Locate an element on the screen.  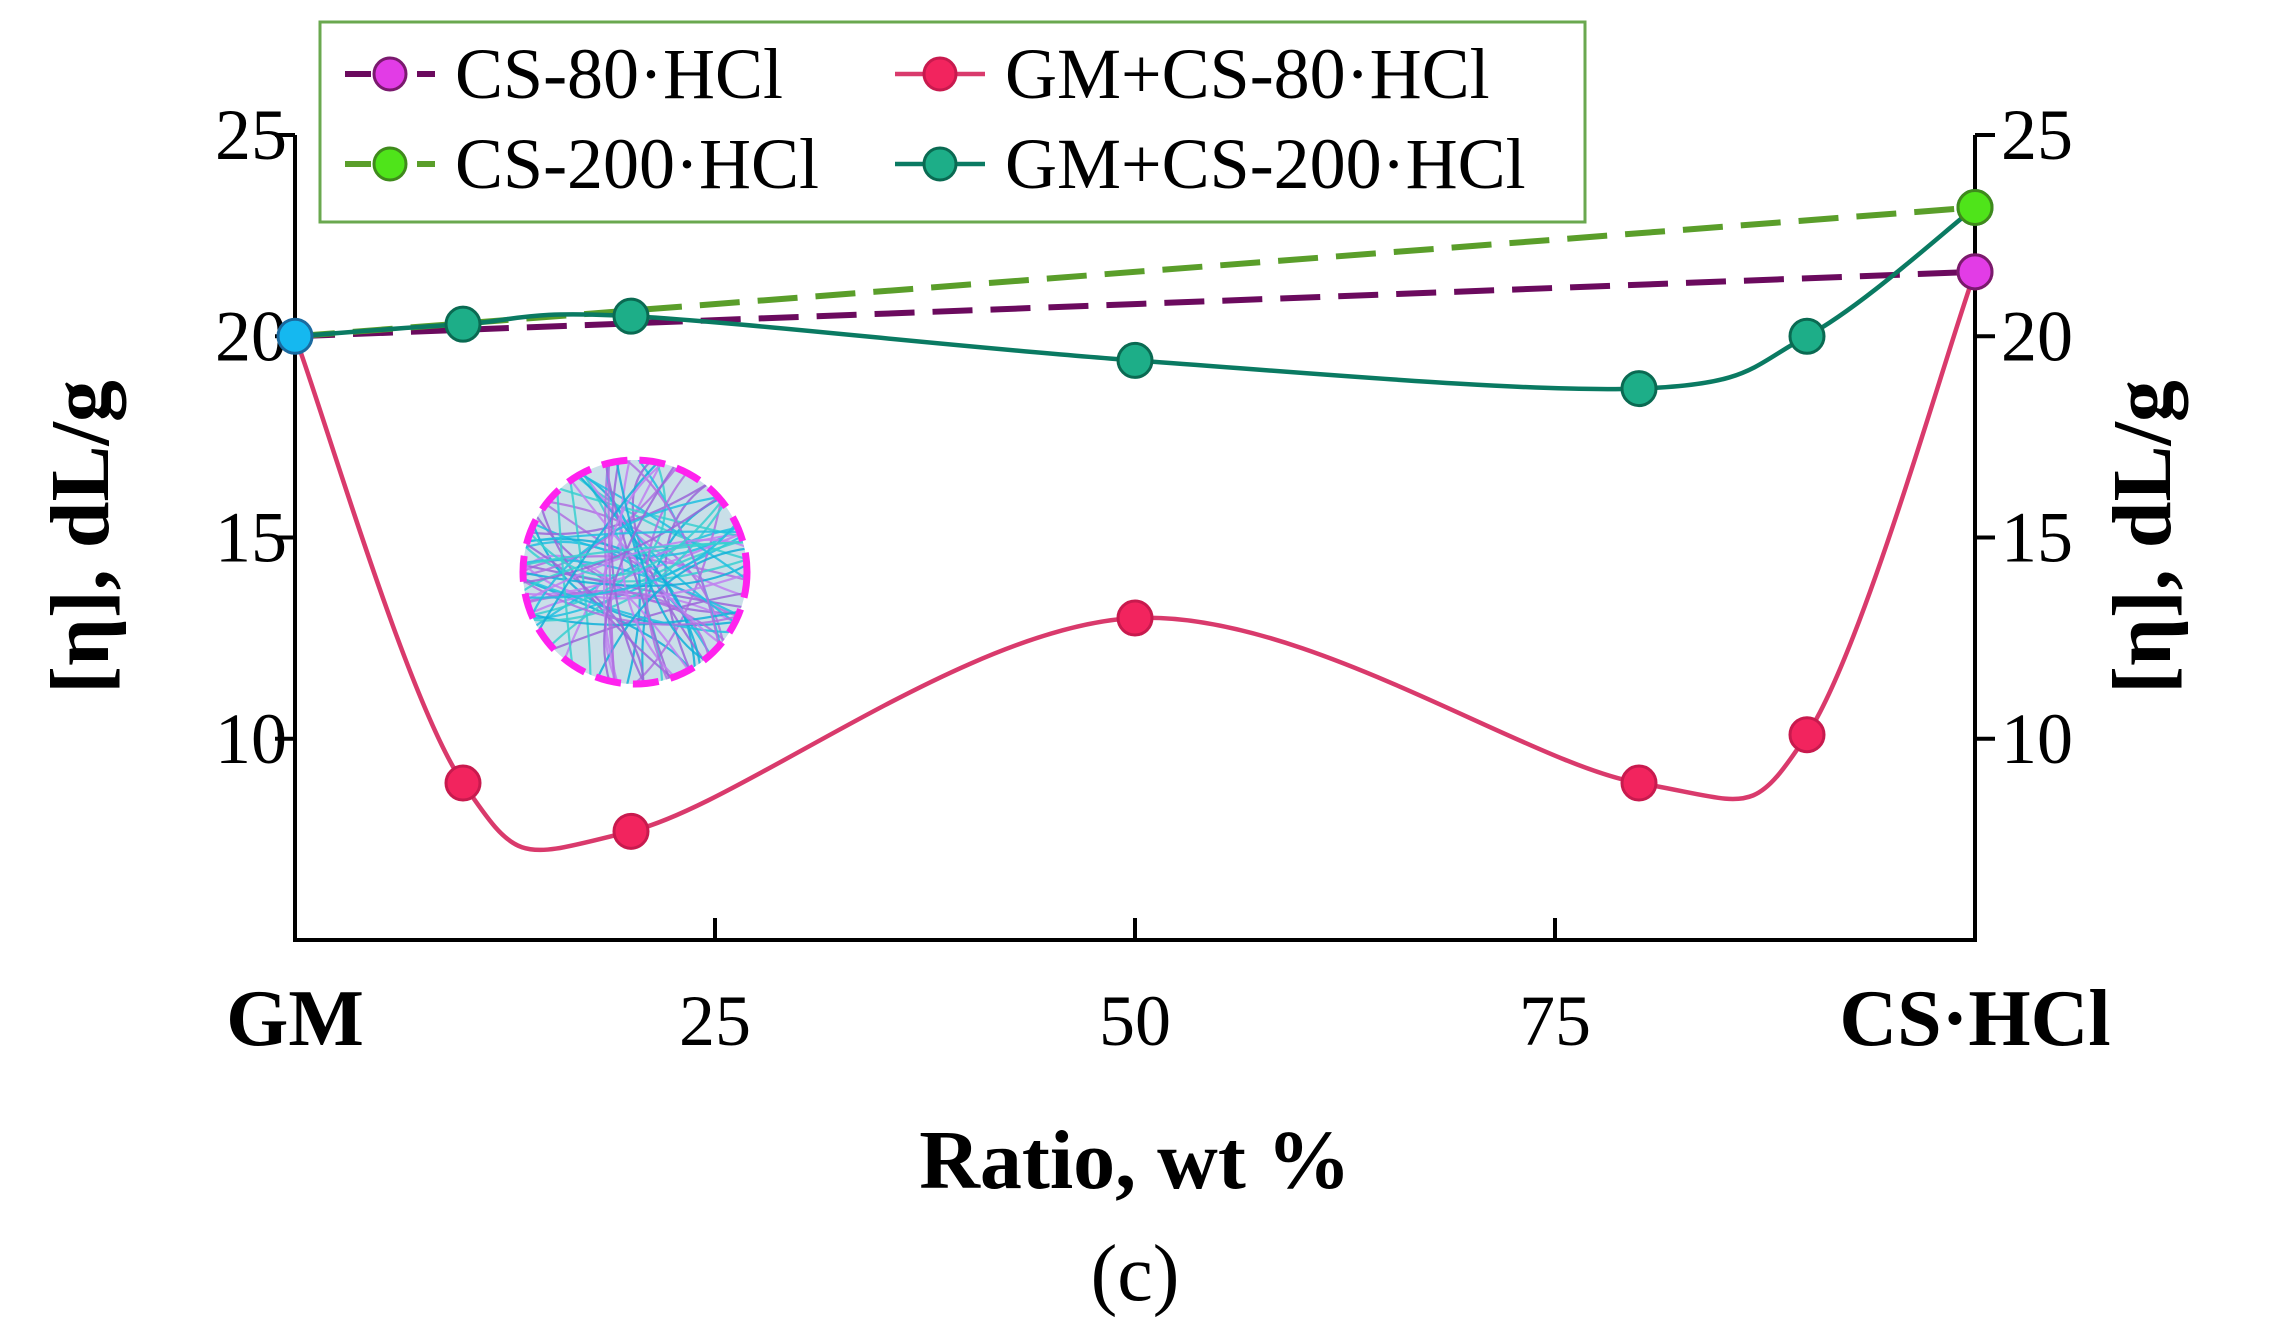
y-tick-label-left: 15 is located at coordinates (251, 538).